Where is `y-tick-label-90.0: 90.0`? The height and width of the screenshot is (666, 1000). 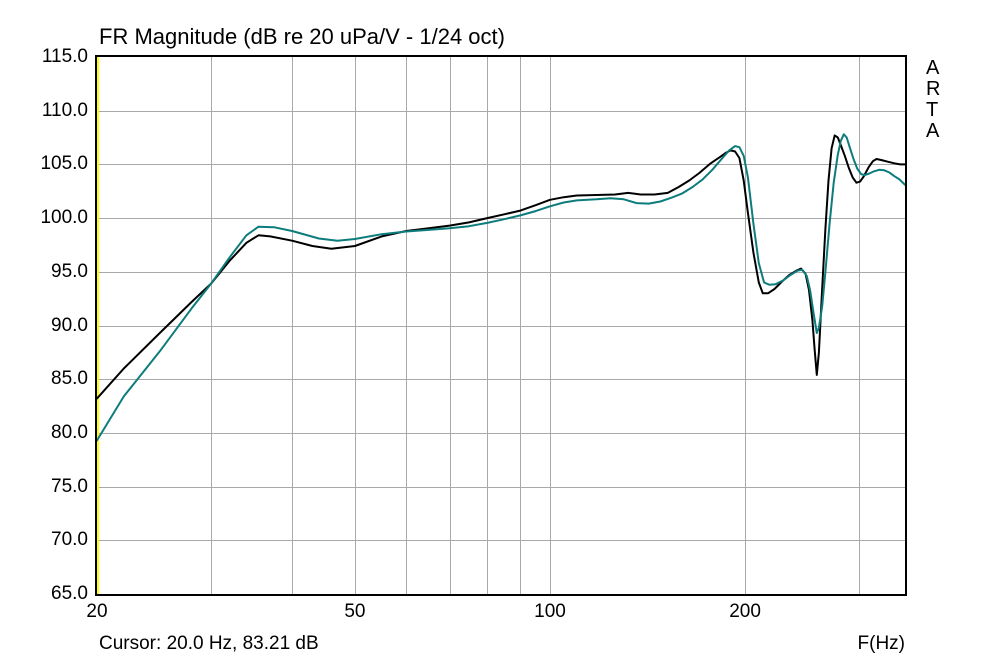 y-tick-label-90.0: 90.0 is located at coordinates (69, 325).